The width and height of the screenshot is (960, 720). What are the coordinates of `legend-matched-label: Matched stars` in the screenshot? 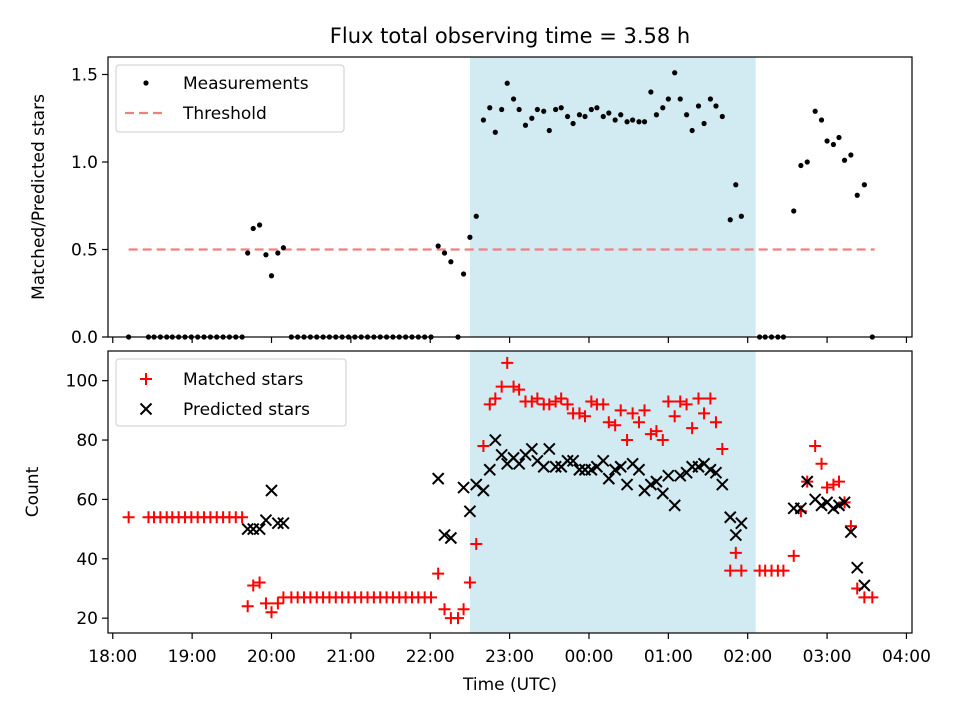 It's located at (243, 380).